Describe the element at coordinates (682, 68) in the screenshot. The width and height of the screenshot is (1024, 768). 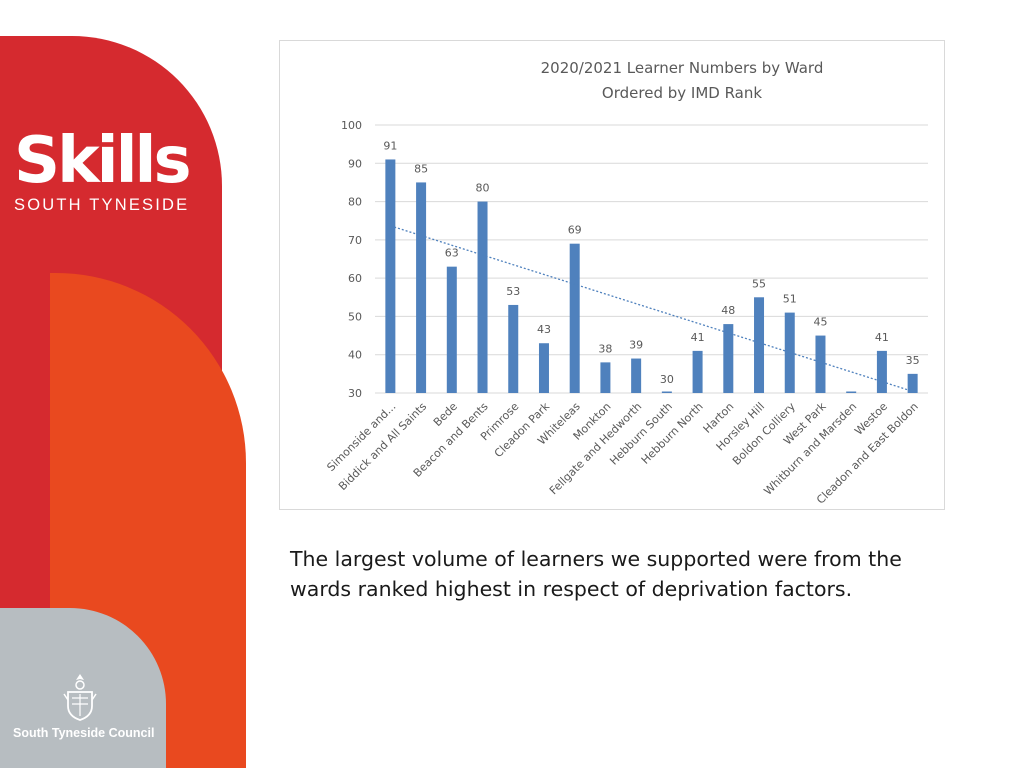
I see `chart-title: 2020/2021 Learner Numbers by Ward` at that location.